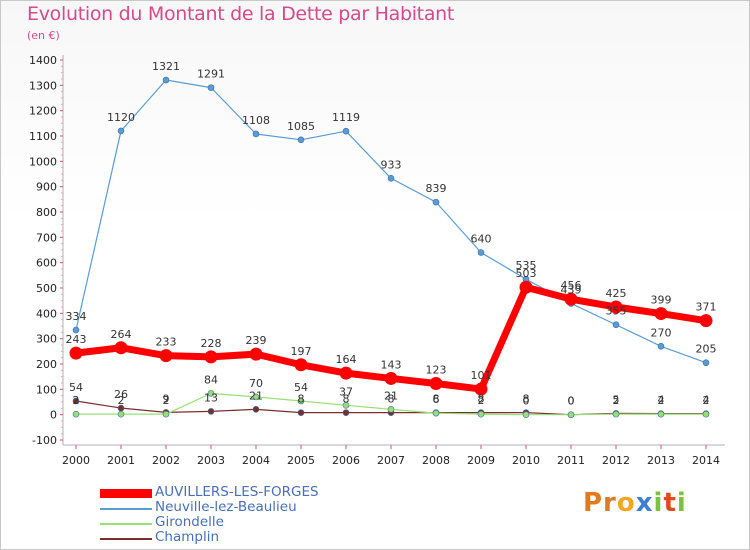 Image resolution: width=750 pixels, height=550 pixels. I want to click on data-label-neuville-lez-beaulieu: 205, so click(706, 349).